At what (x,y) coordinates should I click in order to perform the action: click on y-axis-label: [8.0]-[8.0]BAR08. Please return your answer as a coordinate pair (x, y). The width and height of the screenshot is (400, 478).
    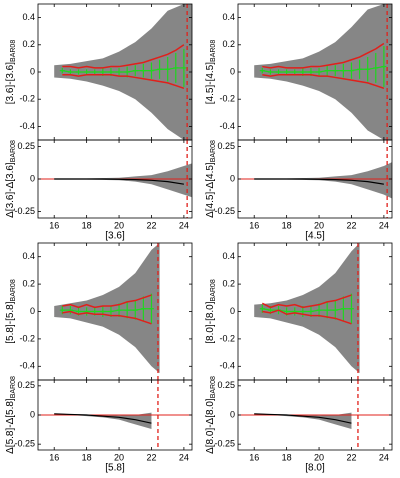
    Looking at the image, I should click on (211, 311).